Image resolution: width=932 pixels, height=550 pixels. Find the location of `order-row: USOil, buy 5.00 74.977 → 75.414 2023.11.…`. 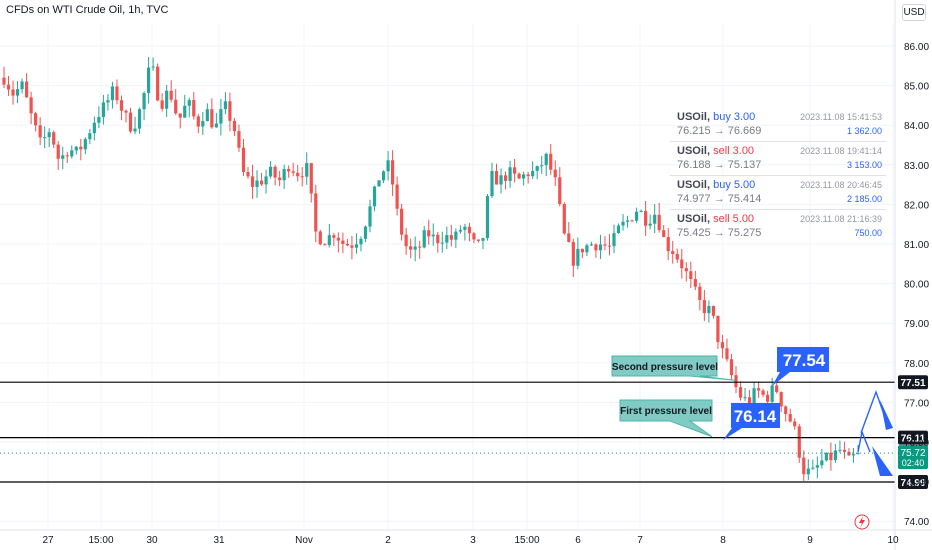

order-row: USOil, buy 5.00 74.977 → 75.414 2023.11.… is located at coordinates (778, 193).